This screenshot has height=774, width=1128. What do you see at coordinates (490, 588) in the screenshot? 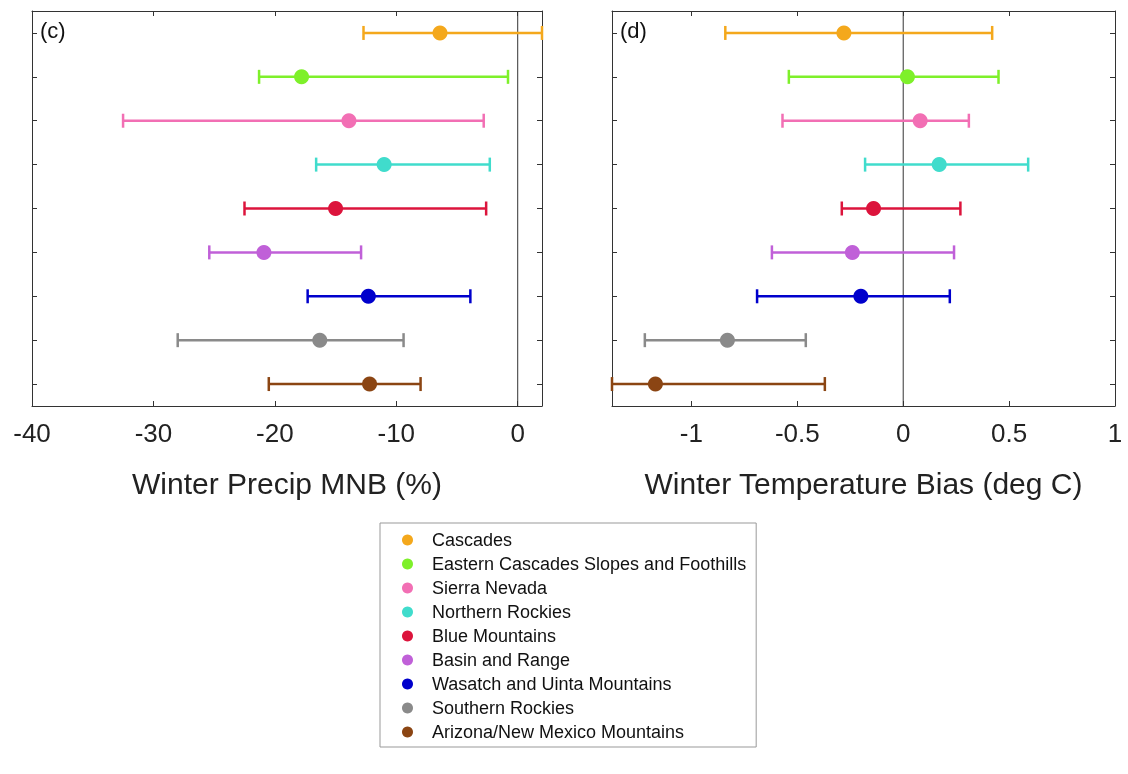
I see `legend-label: Sierra Nevada` at bounding box center [490, 588].